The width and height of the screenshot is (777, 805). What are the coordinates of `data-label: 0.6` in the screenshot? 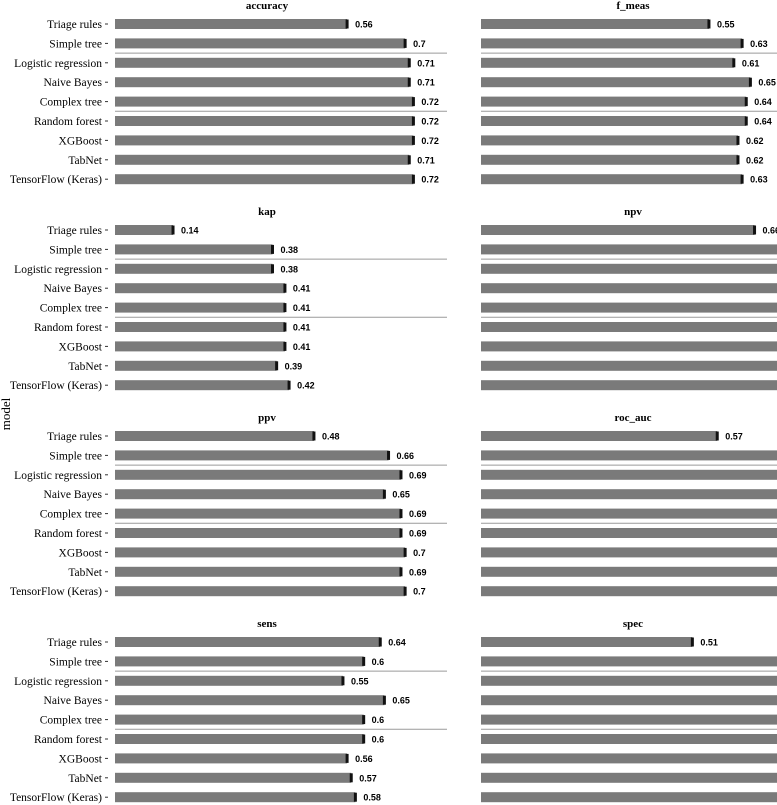 It's located at (378, 720).